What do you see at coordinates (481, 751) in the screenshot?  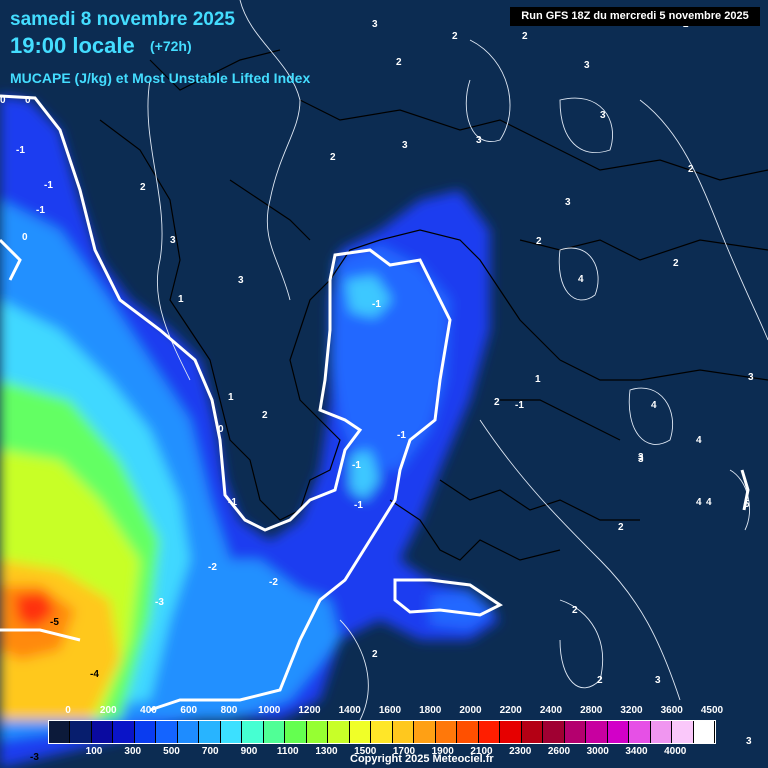 I see `legend-bottom-label: 2100` at bounding box center [481, 751].